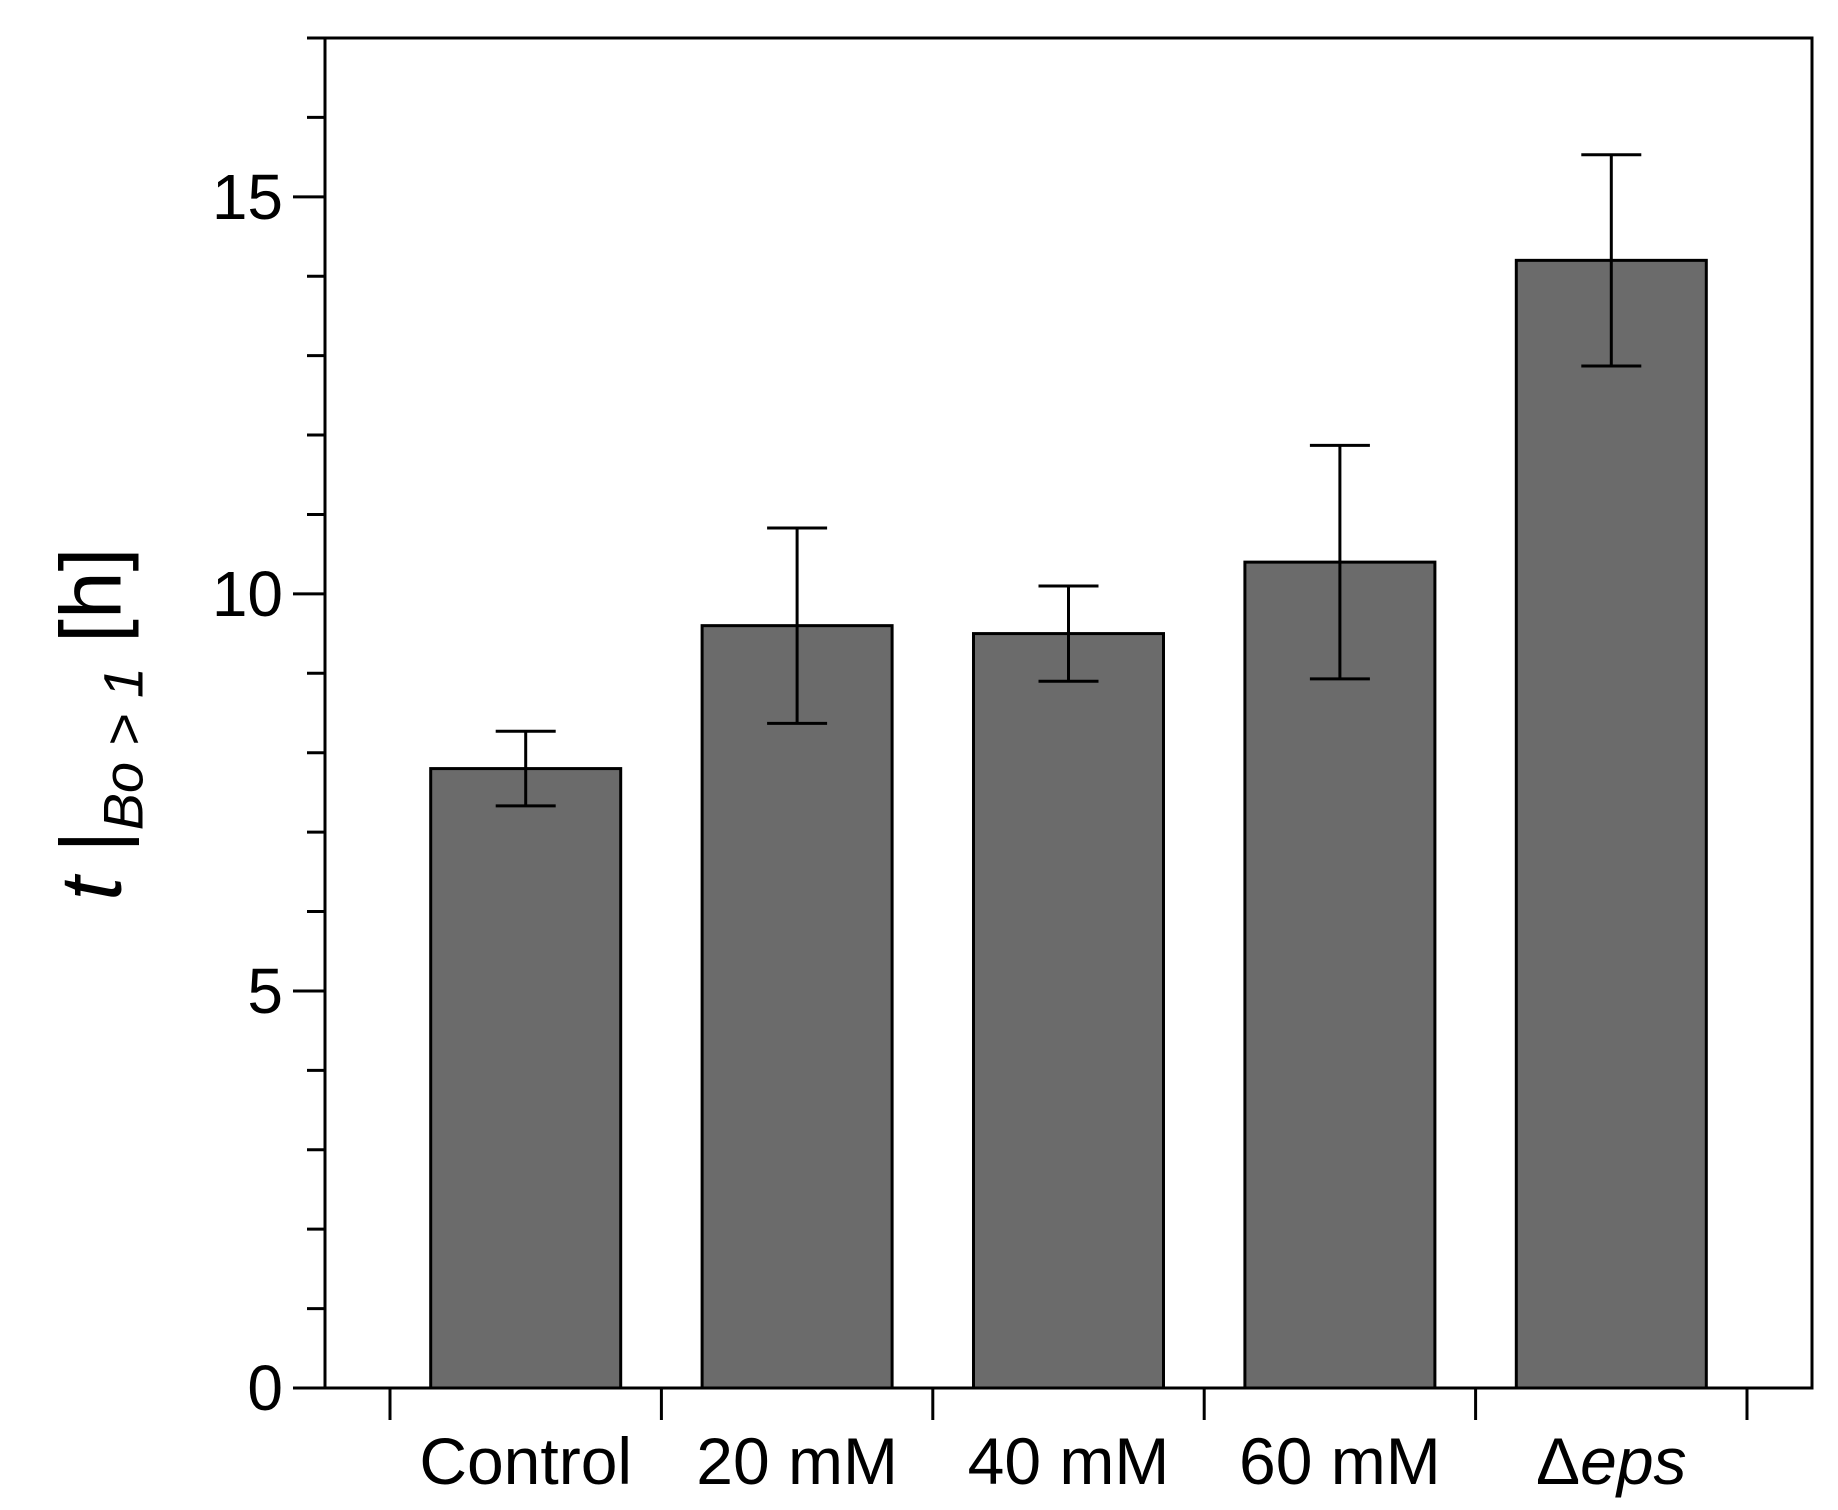 The width and height of the screenshot is (1838, 1510). I want to click on y-axis-label-main: t, so click(91, 888).